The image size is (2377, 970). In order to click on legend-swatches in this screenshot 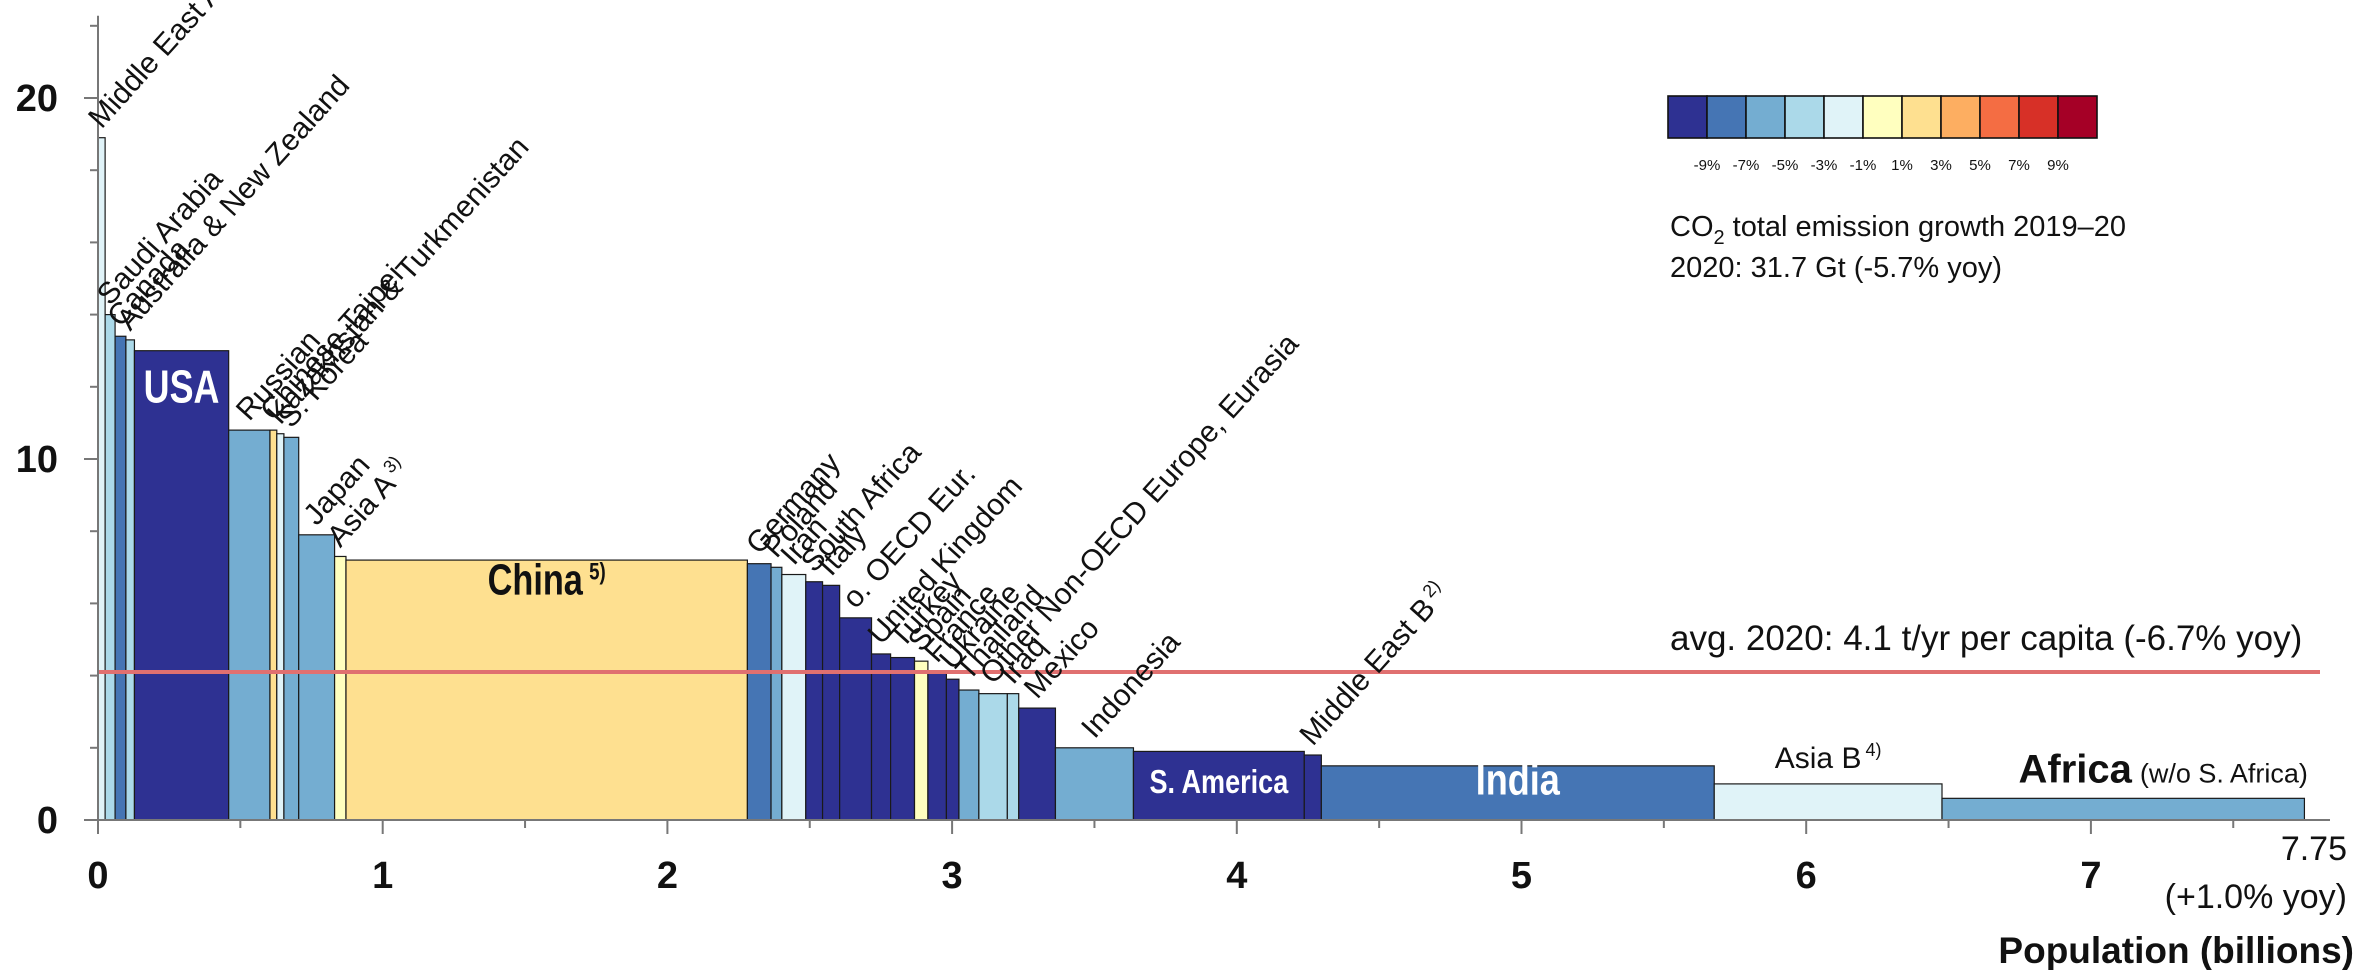, I will do `click(1882, 117)`.